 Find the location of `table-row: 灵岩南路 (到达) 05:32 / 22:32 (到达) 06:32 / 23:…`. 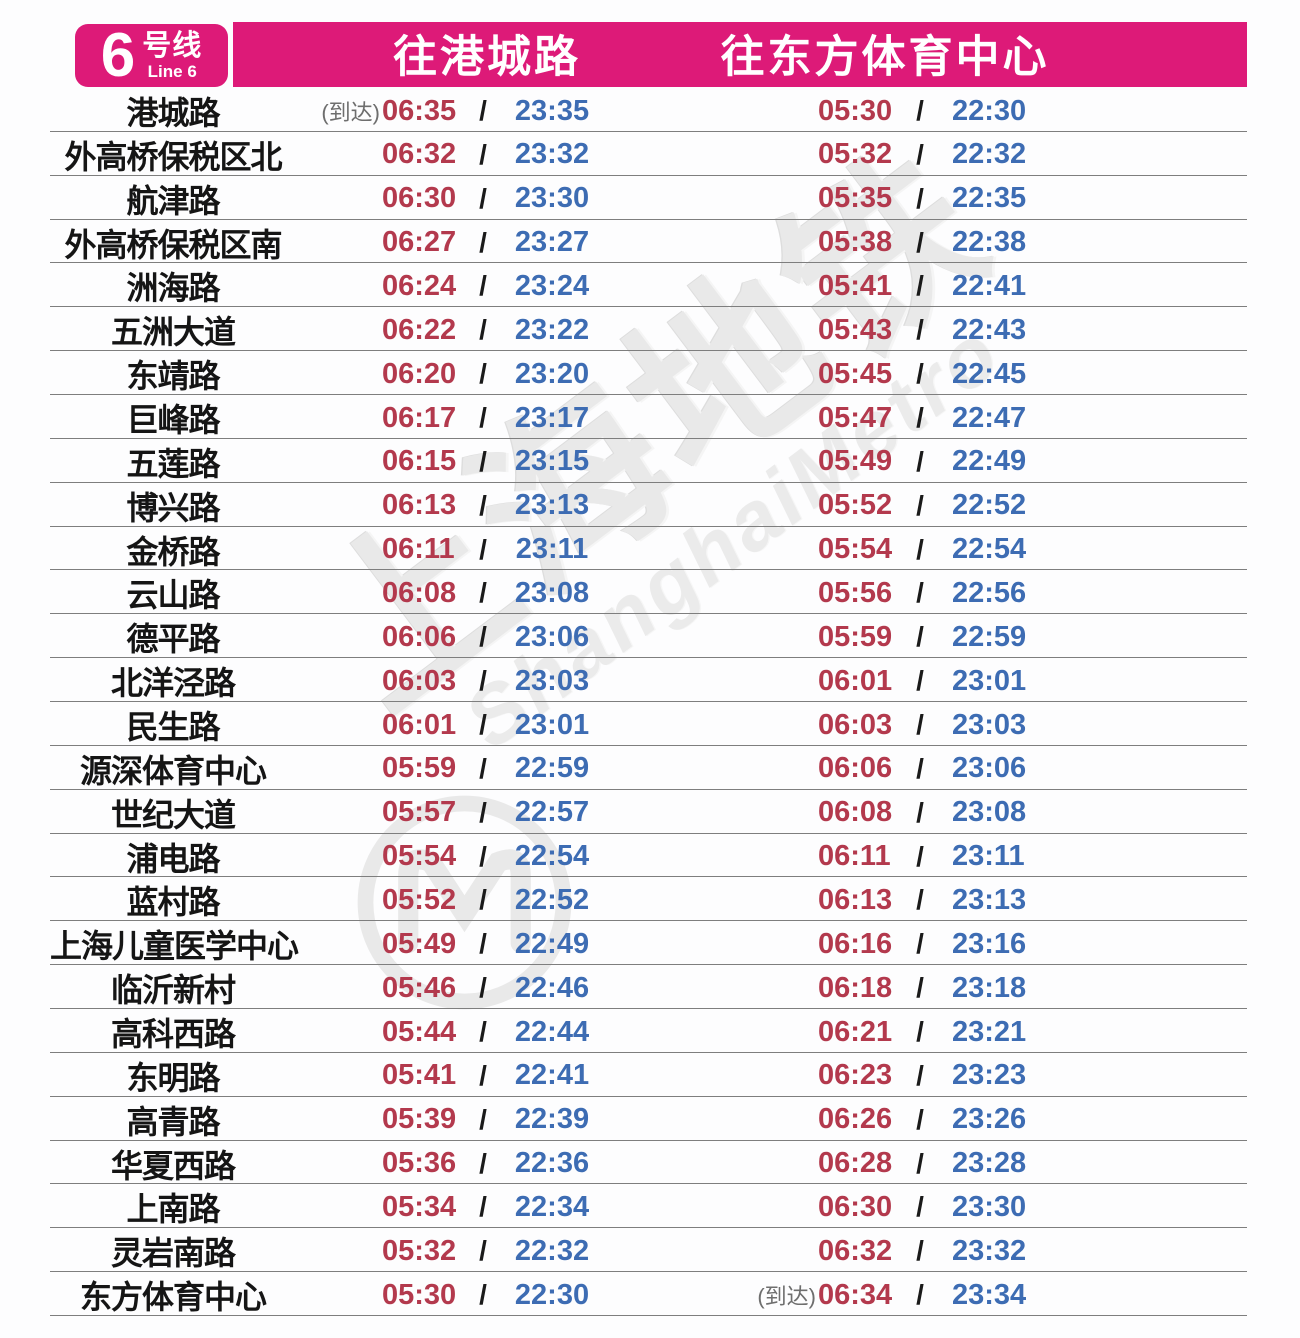

table-row: 灵岩南路 (到达) 05:32 / 22:32 (到达) 06:32 / 23:… is located at coordinates (648, 1250).